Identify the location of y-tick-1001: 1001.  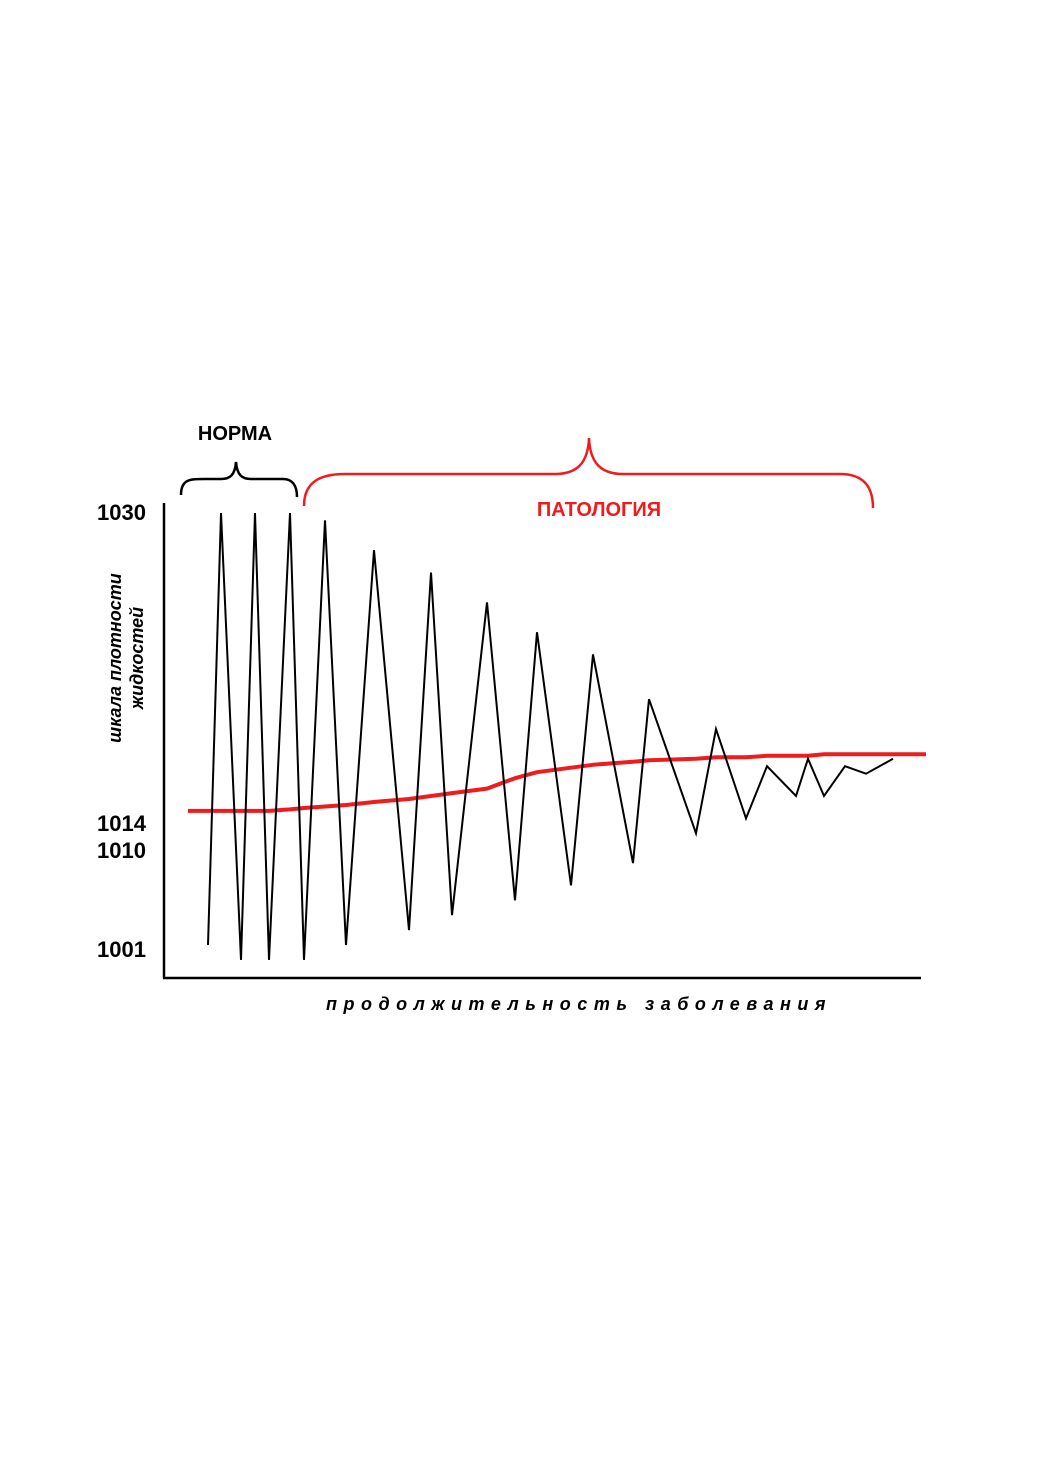
(121, 949).